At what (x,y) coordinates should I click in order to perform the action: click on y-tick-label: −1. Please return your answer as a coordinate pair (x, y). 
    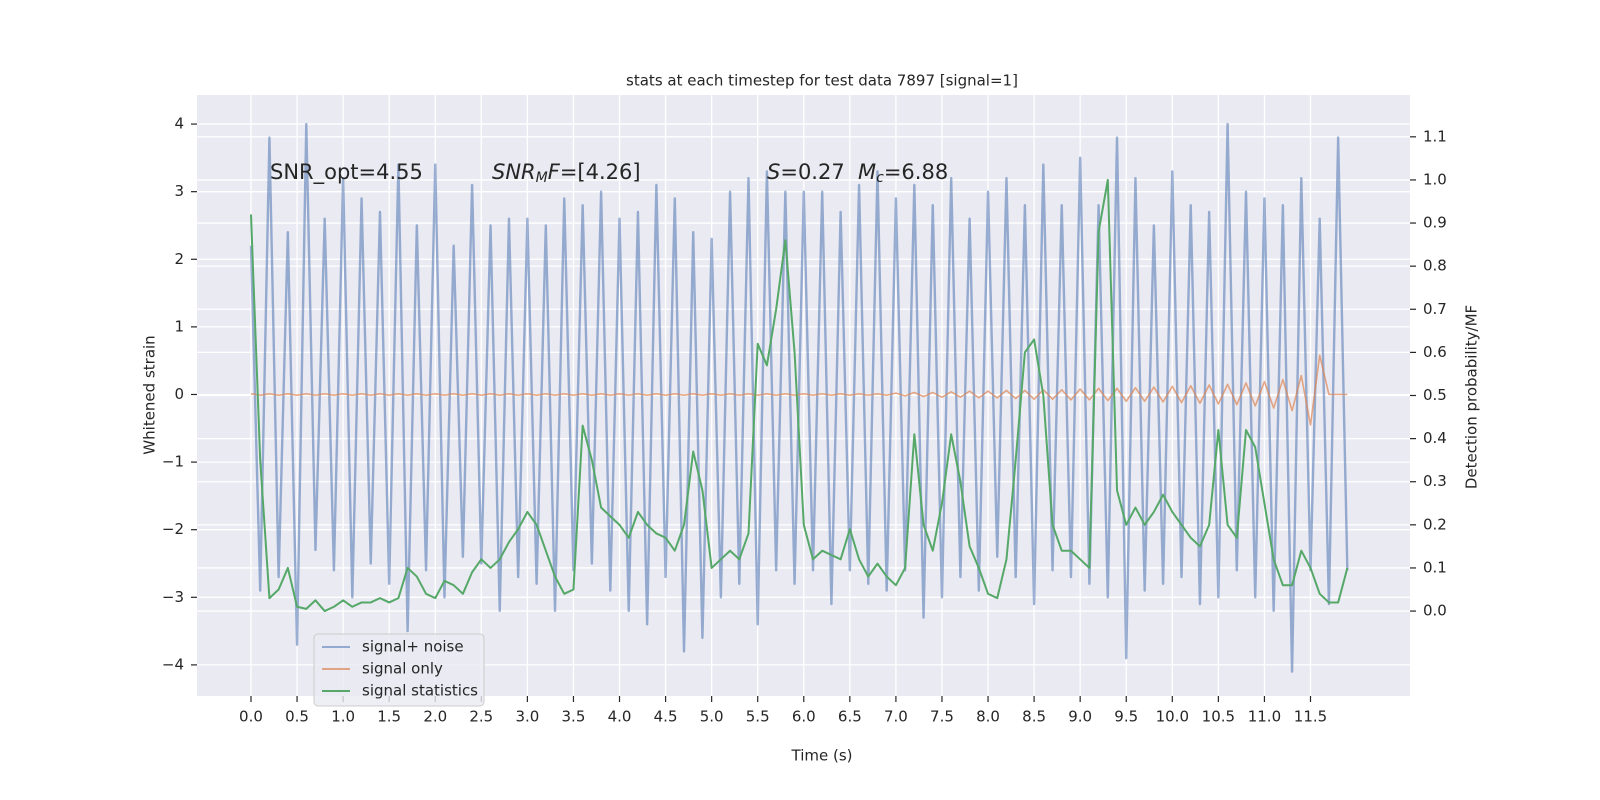
    Looking at the image, I should click on (173, 462).